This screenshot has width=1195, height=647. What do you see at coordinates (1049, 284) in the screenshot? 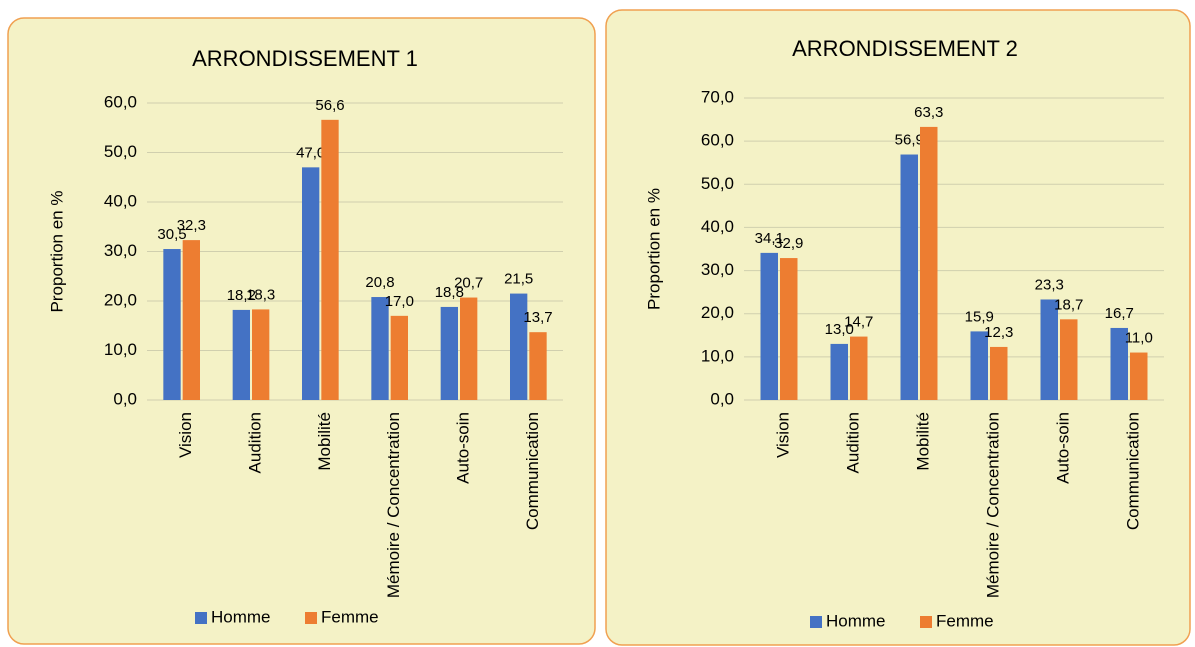
I see `data-label: 23,3` at bounding box center [1049, 284].